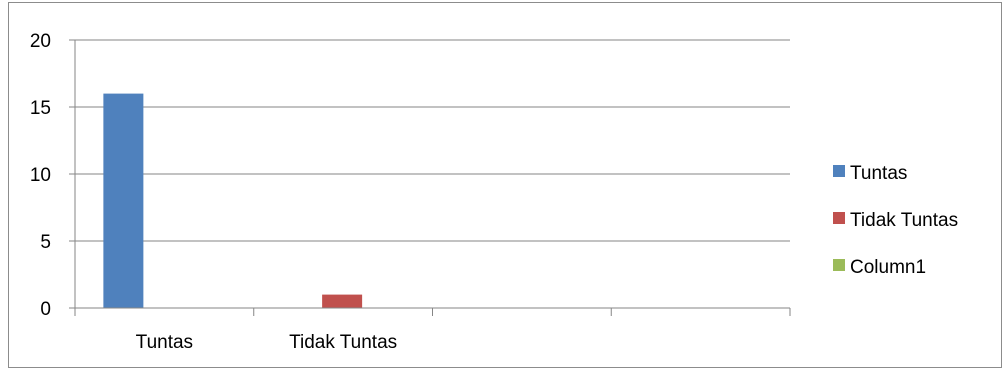 The width and height of the screenshot is (1003, 370). What do you see at coordinates (40, 41) in the screenshot?
I see `y-tick-label: 20` at bounding box center [40, 41].